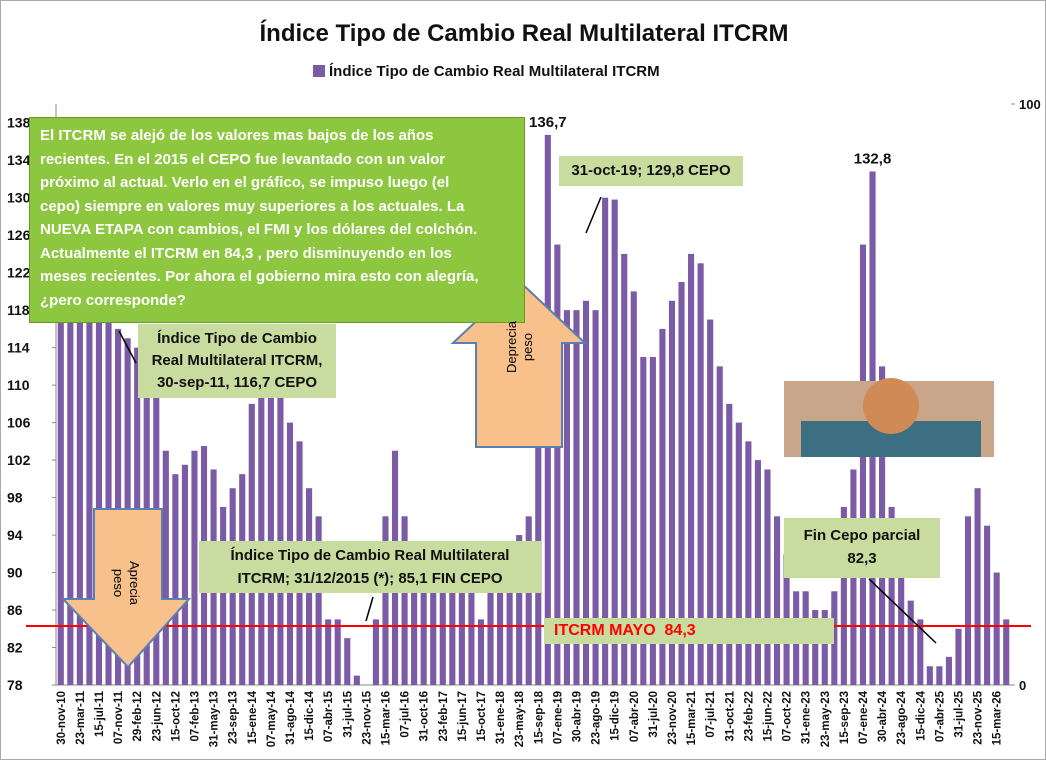  Describe the element at coordinates (237, 382) in the screenshot. I see `annotation-line: 30-sep-11, 116,7 CEPO` at that location.